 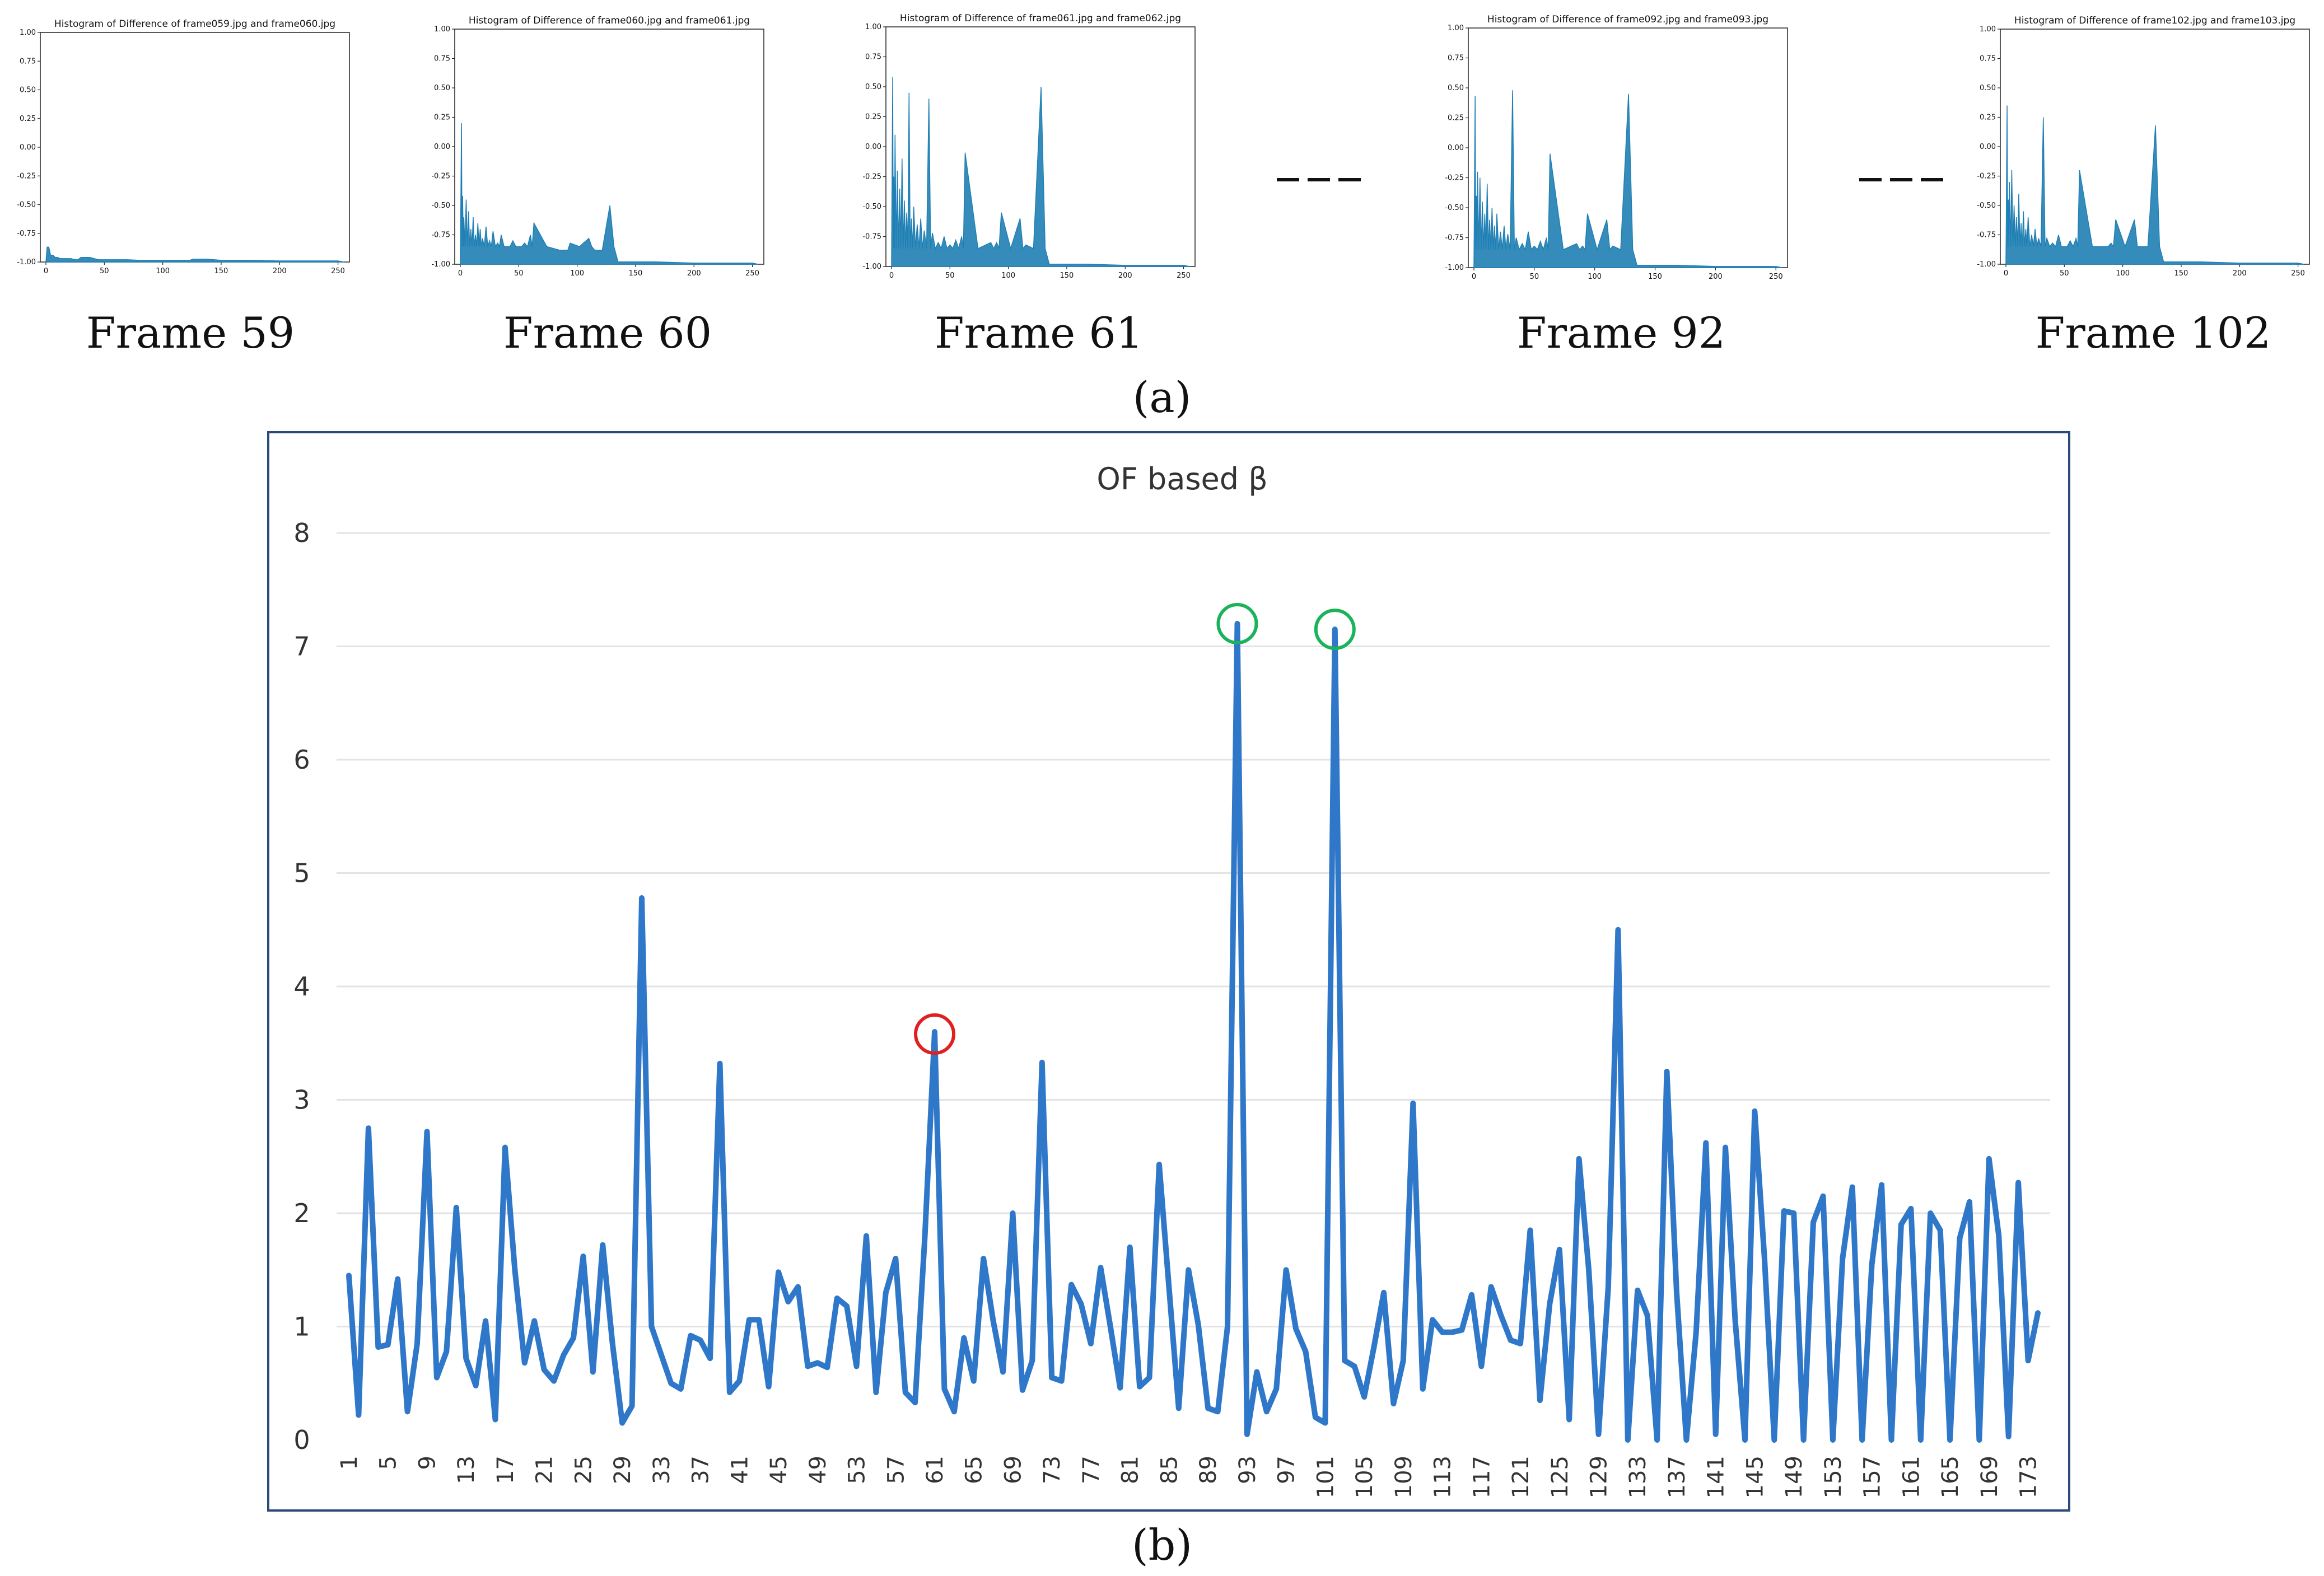 What do you see at coordinates (302, 760) in the screenshot?
I see `y-tick-label: 6` at bounding box center [302, 760].